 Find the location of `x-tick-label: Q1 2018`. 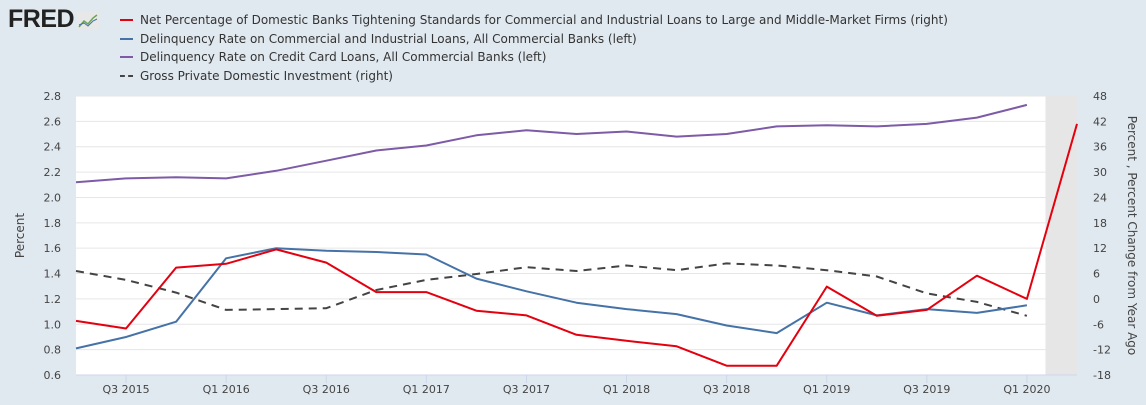

x-tick-label: Q1 2018 is located at coordinates (626, 389).